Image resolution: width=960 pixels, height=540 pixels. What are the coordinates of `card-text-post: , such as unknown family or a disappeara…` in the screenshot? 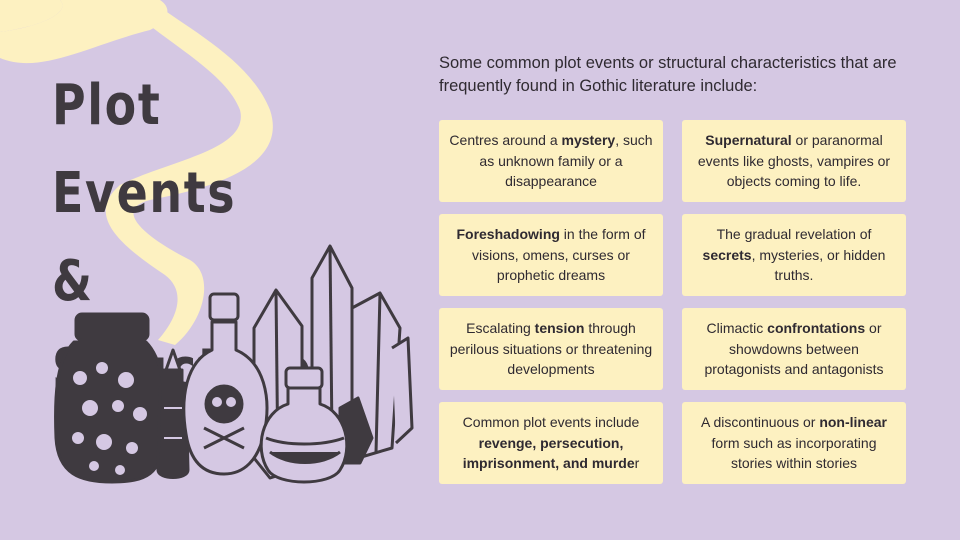 It's located at (566, 161).